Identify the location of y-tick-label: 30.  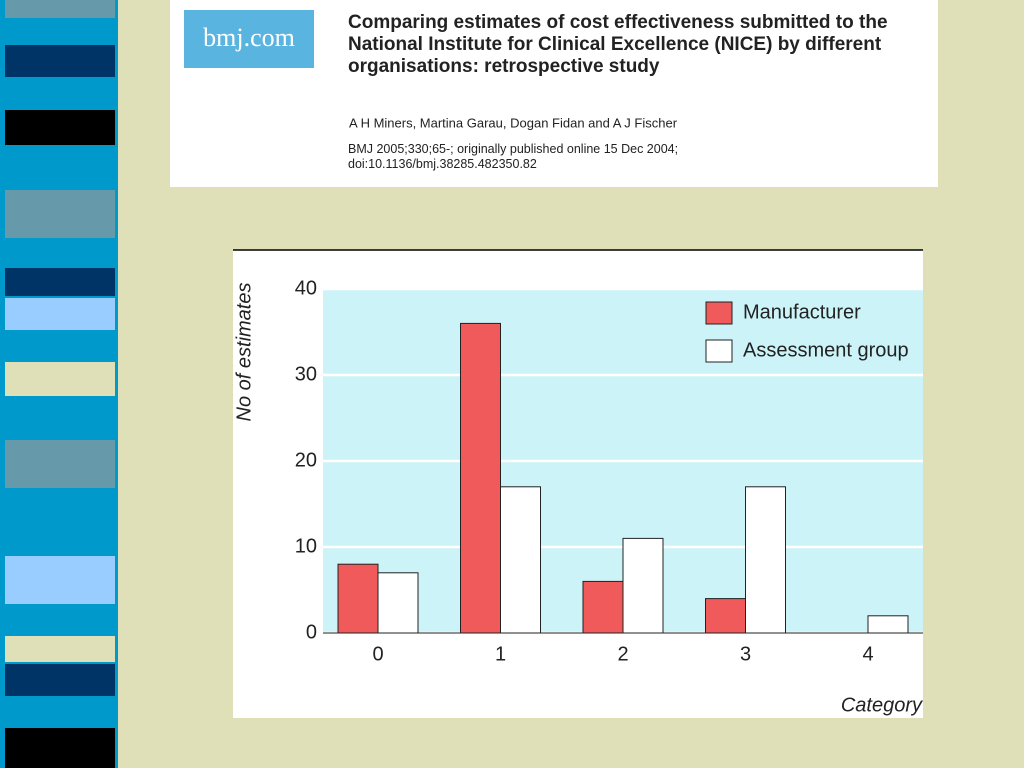
(306, 374).